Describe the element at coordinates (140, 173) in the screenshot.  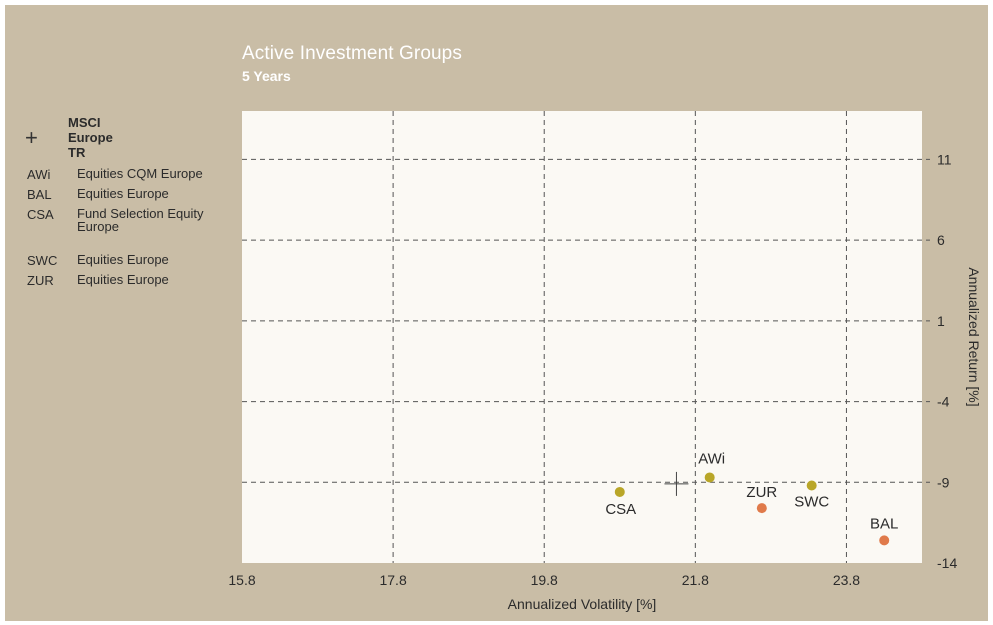
I see `legend-desc: Equities CQM Europe` at that location.